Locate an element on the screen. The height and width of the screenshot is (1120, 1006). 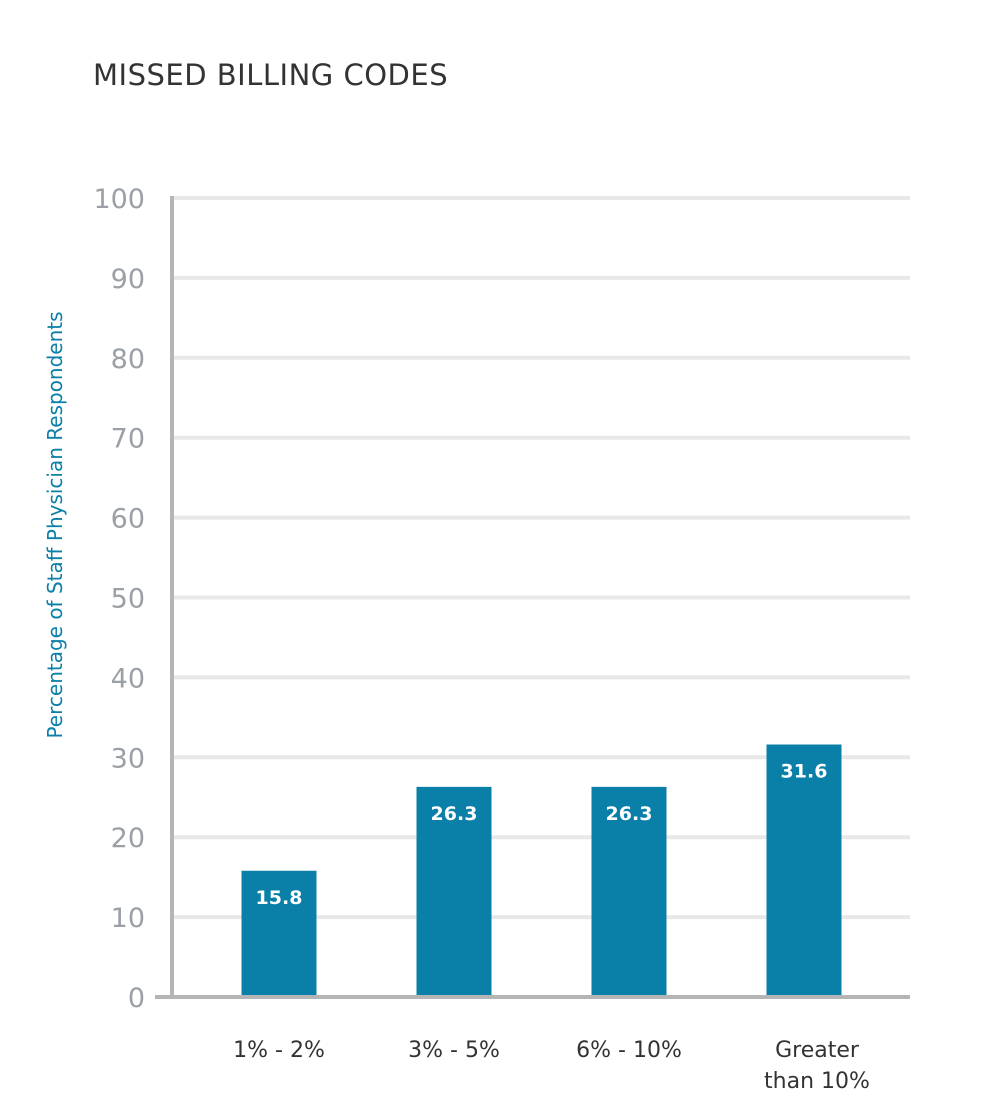
y-tick-label: 80 is located at coordinates (128, 359).